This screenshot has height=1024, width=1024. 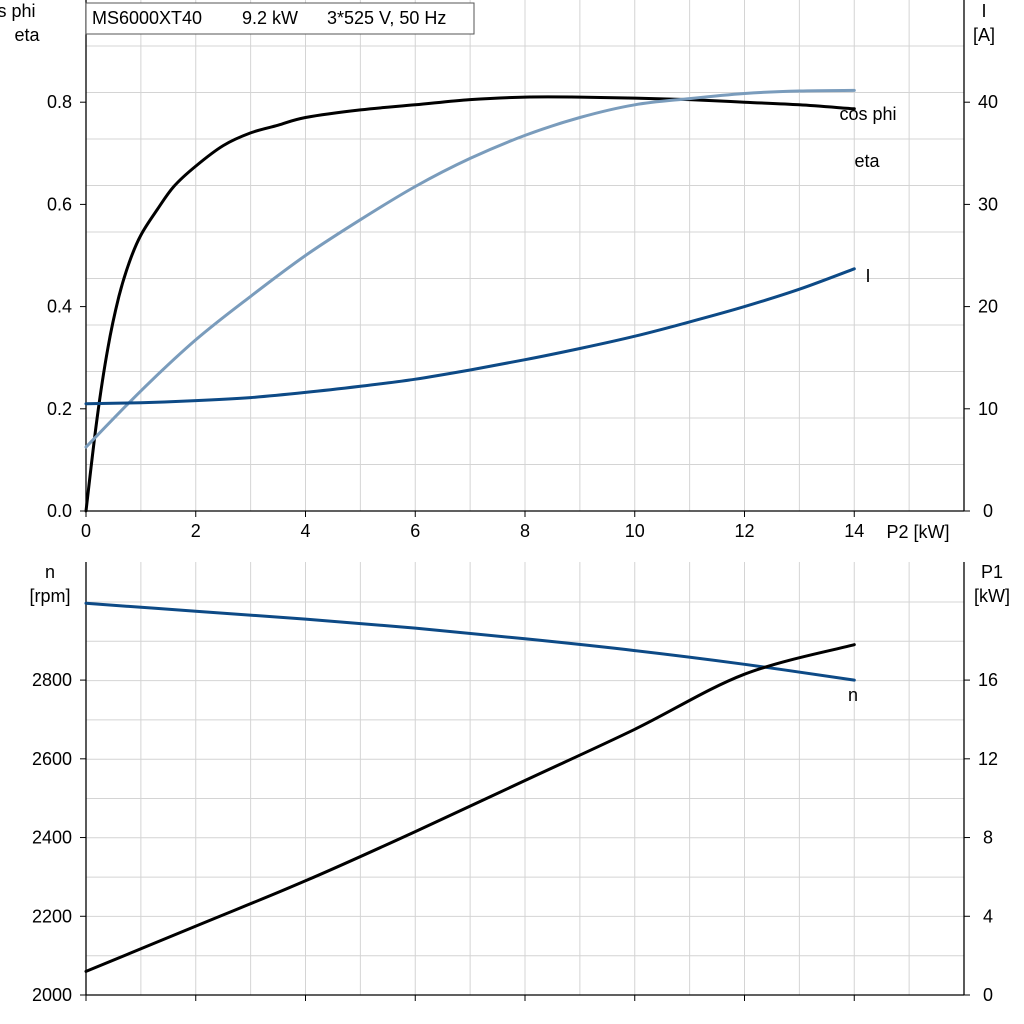 I want to click on y-right-tick-label: 30, so click(x=988, y=204).